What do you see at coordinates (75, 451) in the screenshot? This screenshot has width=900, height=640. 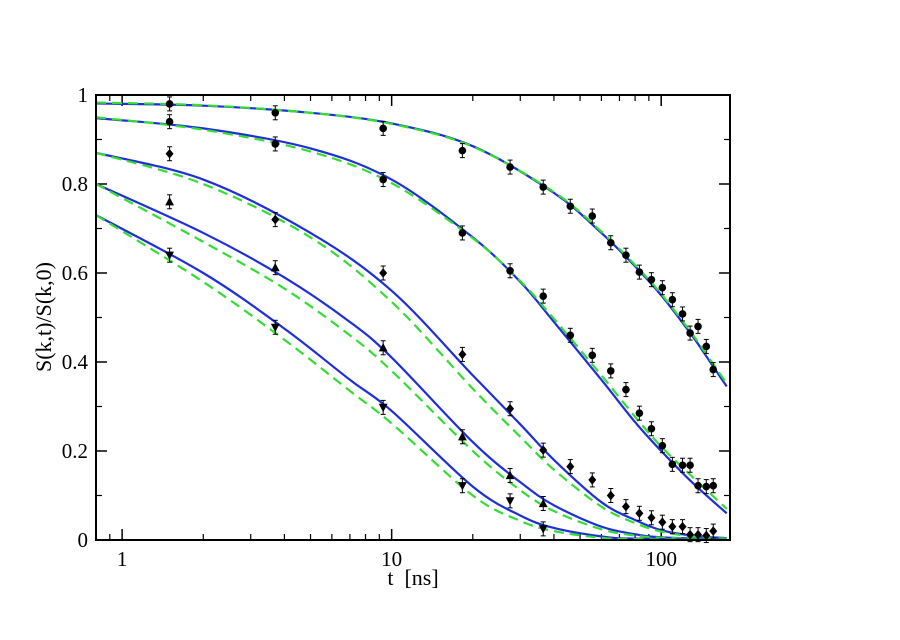 I see `y-tick-label: 0.2` at bounding box center [75, 451].